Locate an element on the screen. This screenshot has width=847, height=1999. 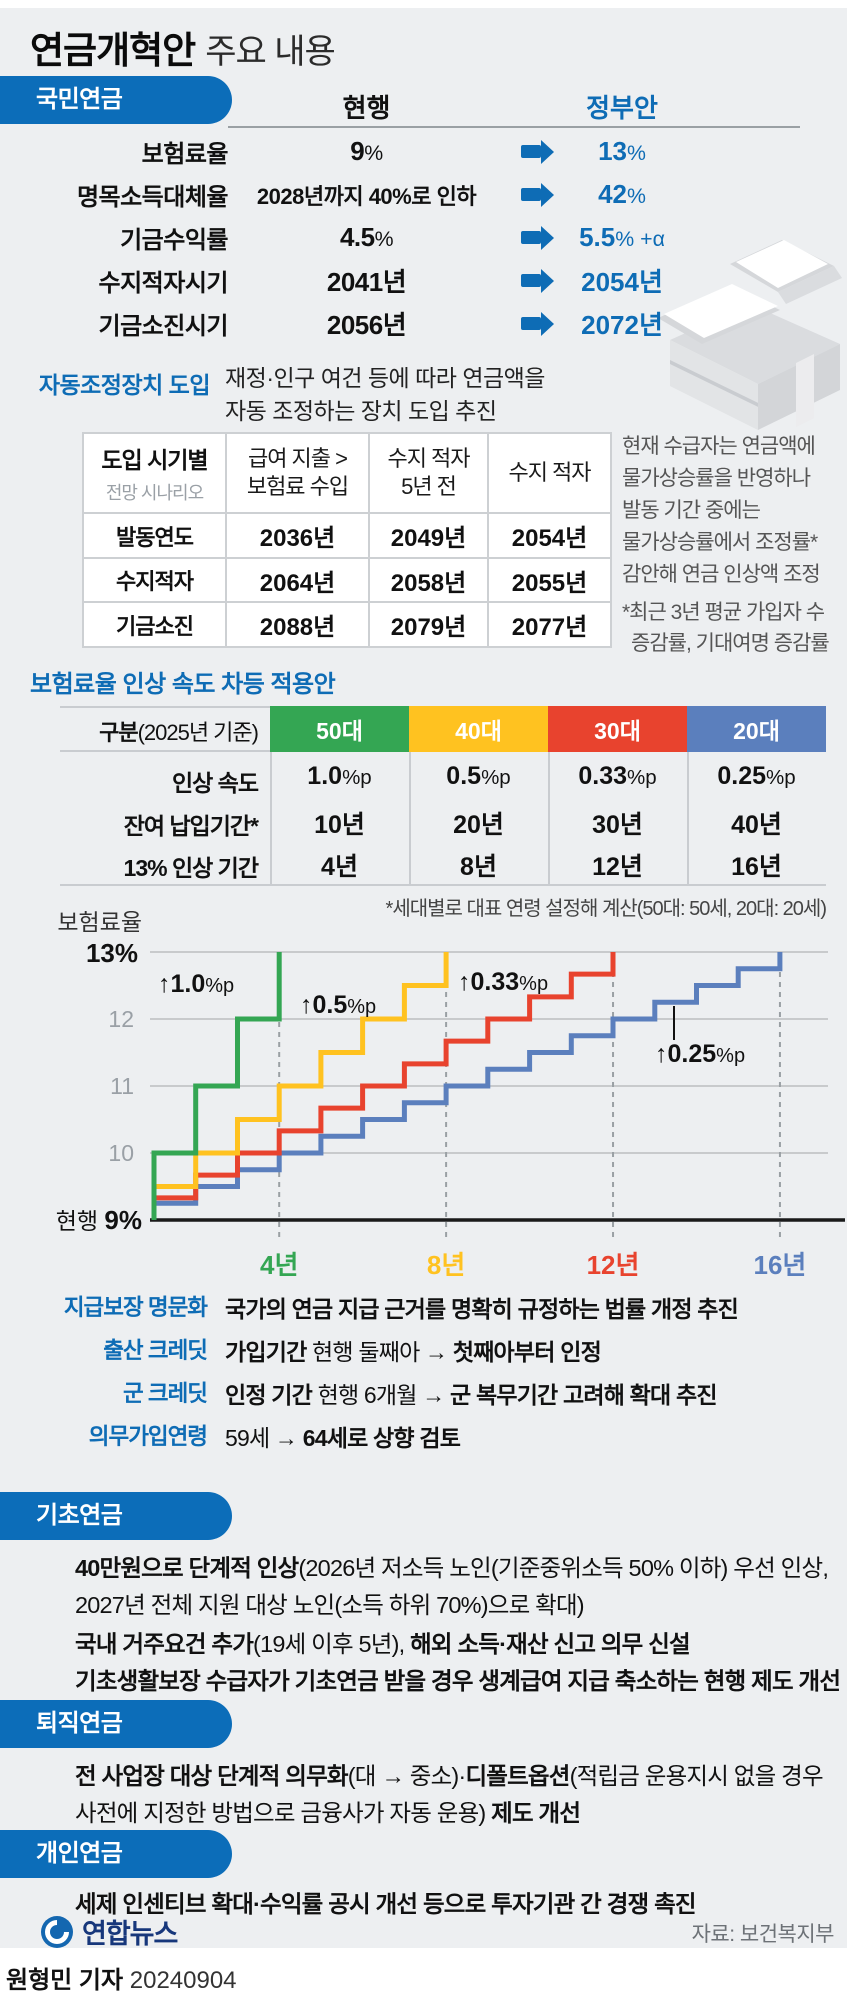
generation-band-40s: 40대 is located at coordinates (478, 729).